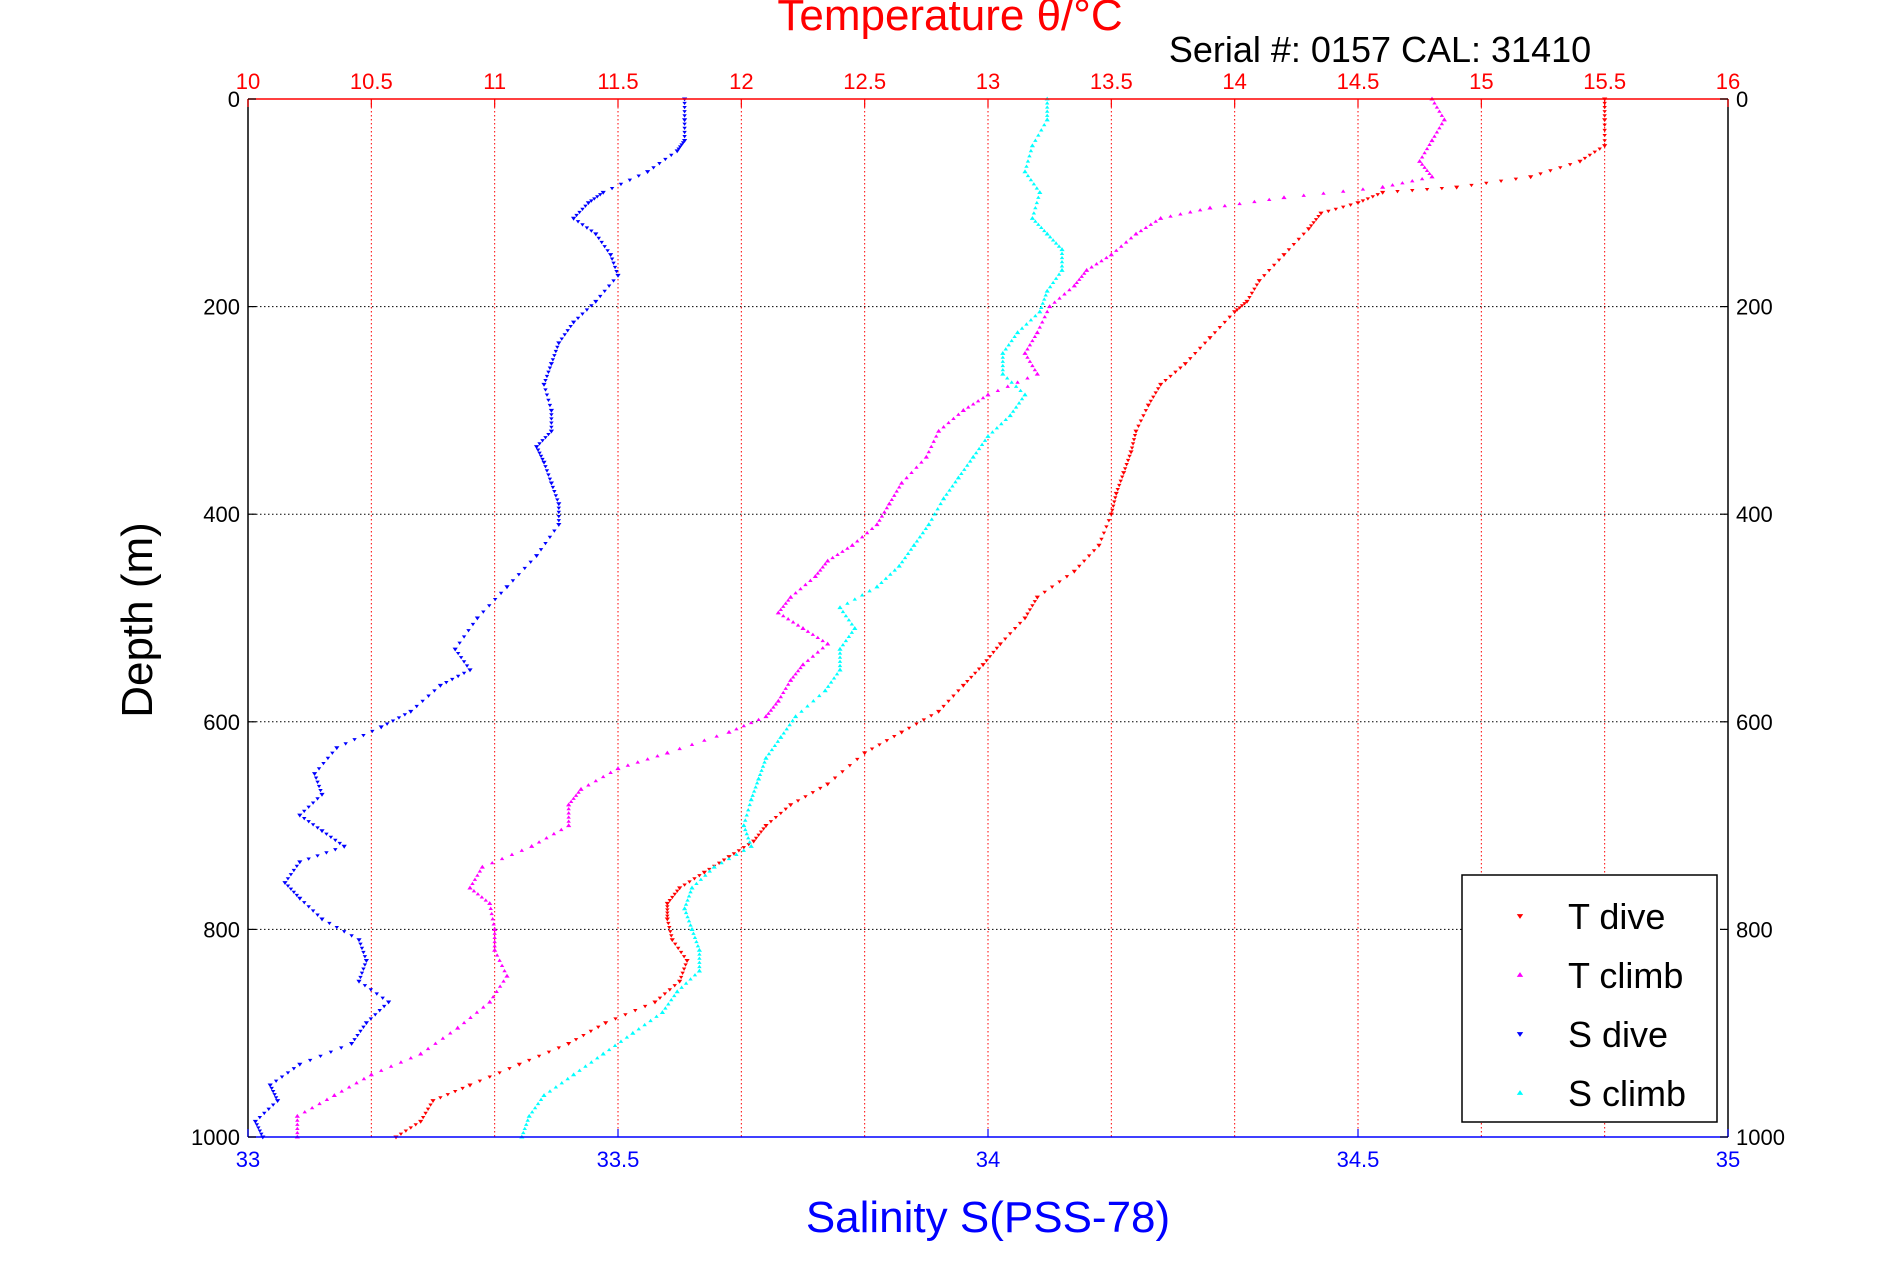 The height and width of the screenshot is (1262, 1891). I want to click on legend-label: T dive, so click(1616, 916).